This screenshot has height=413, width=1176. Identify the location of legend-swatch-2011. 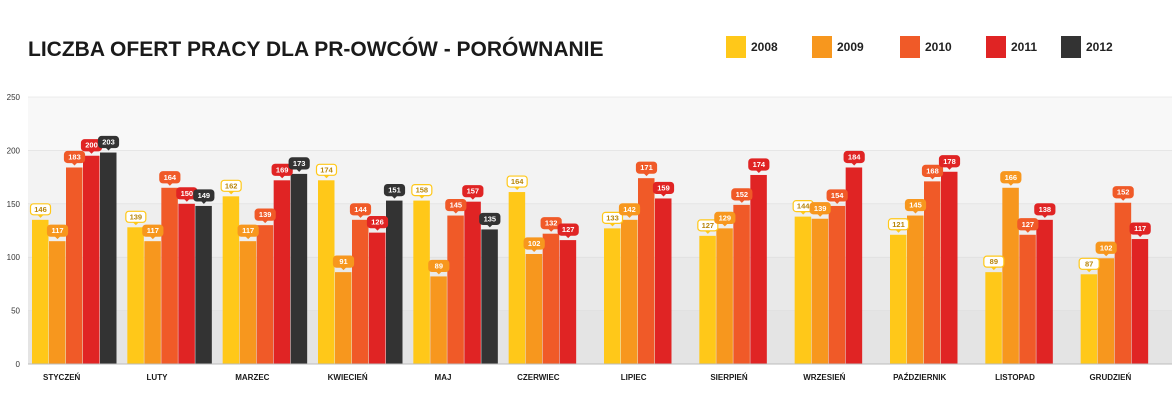
(996, 47).